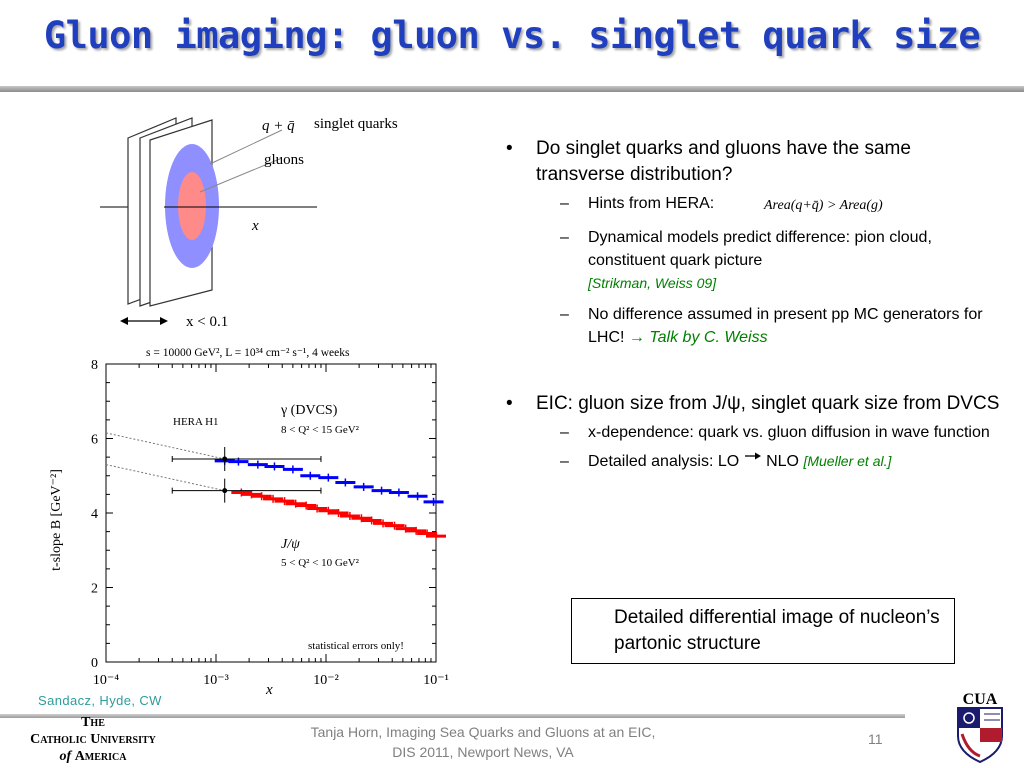 Image resolution: width=1024 pixels, height=768 pixels. Describe the element at coordinates (271, 513) in the screenshot. I see `plot-frame` at that location.